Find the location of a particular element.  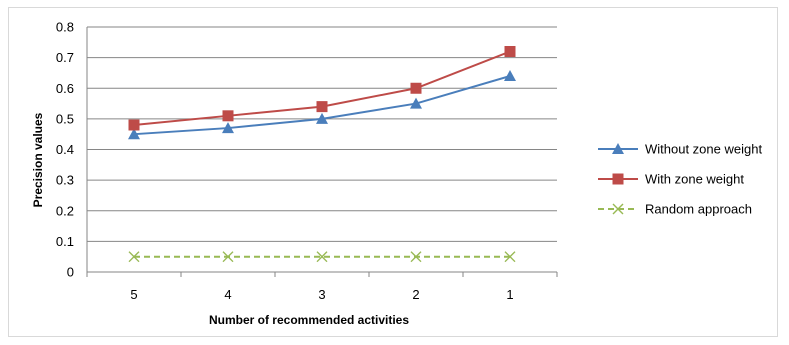

x-axis-title: Number of recommended activities is located at coordinates (309, 320).